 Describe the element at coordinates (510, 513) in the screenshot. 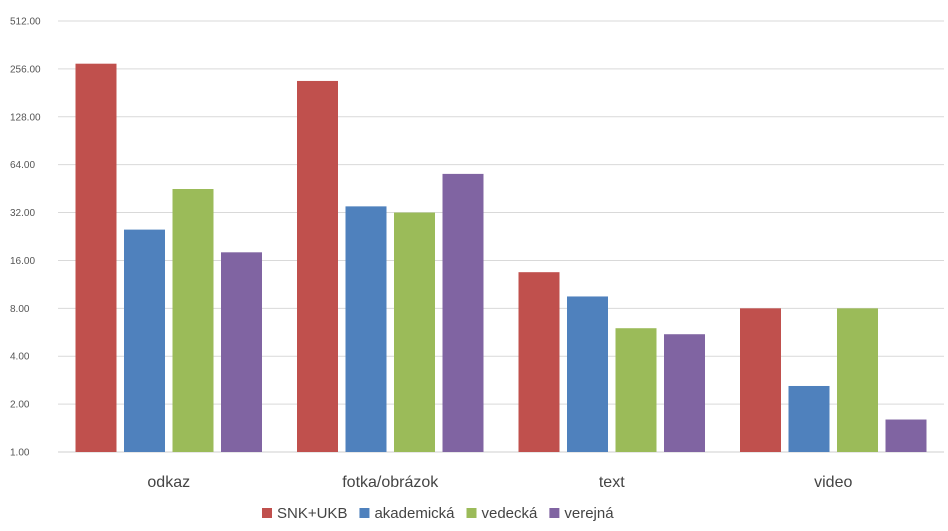

I see `legend-label: vedecká` at that location.